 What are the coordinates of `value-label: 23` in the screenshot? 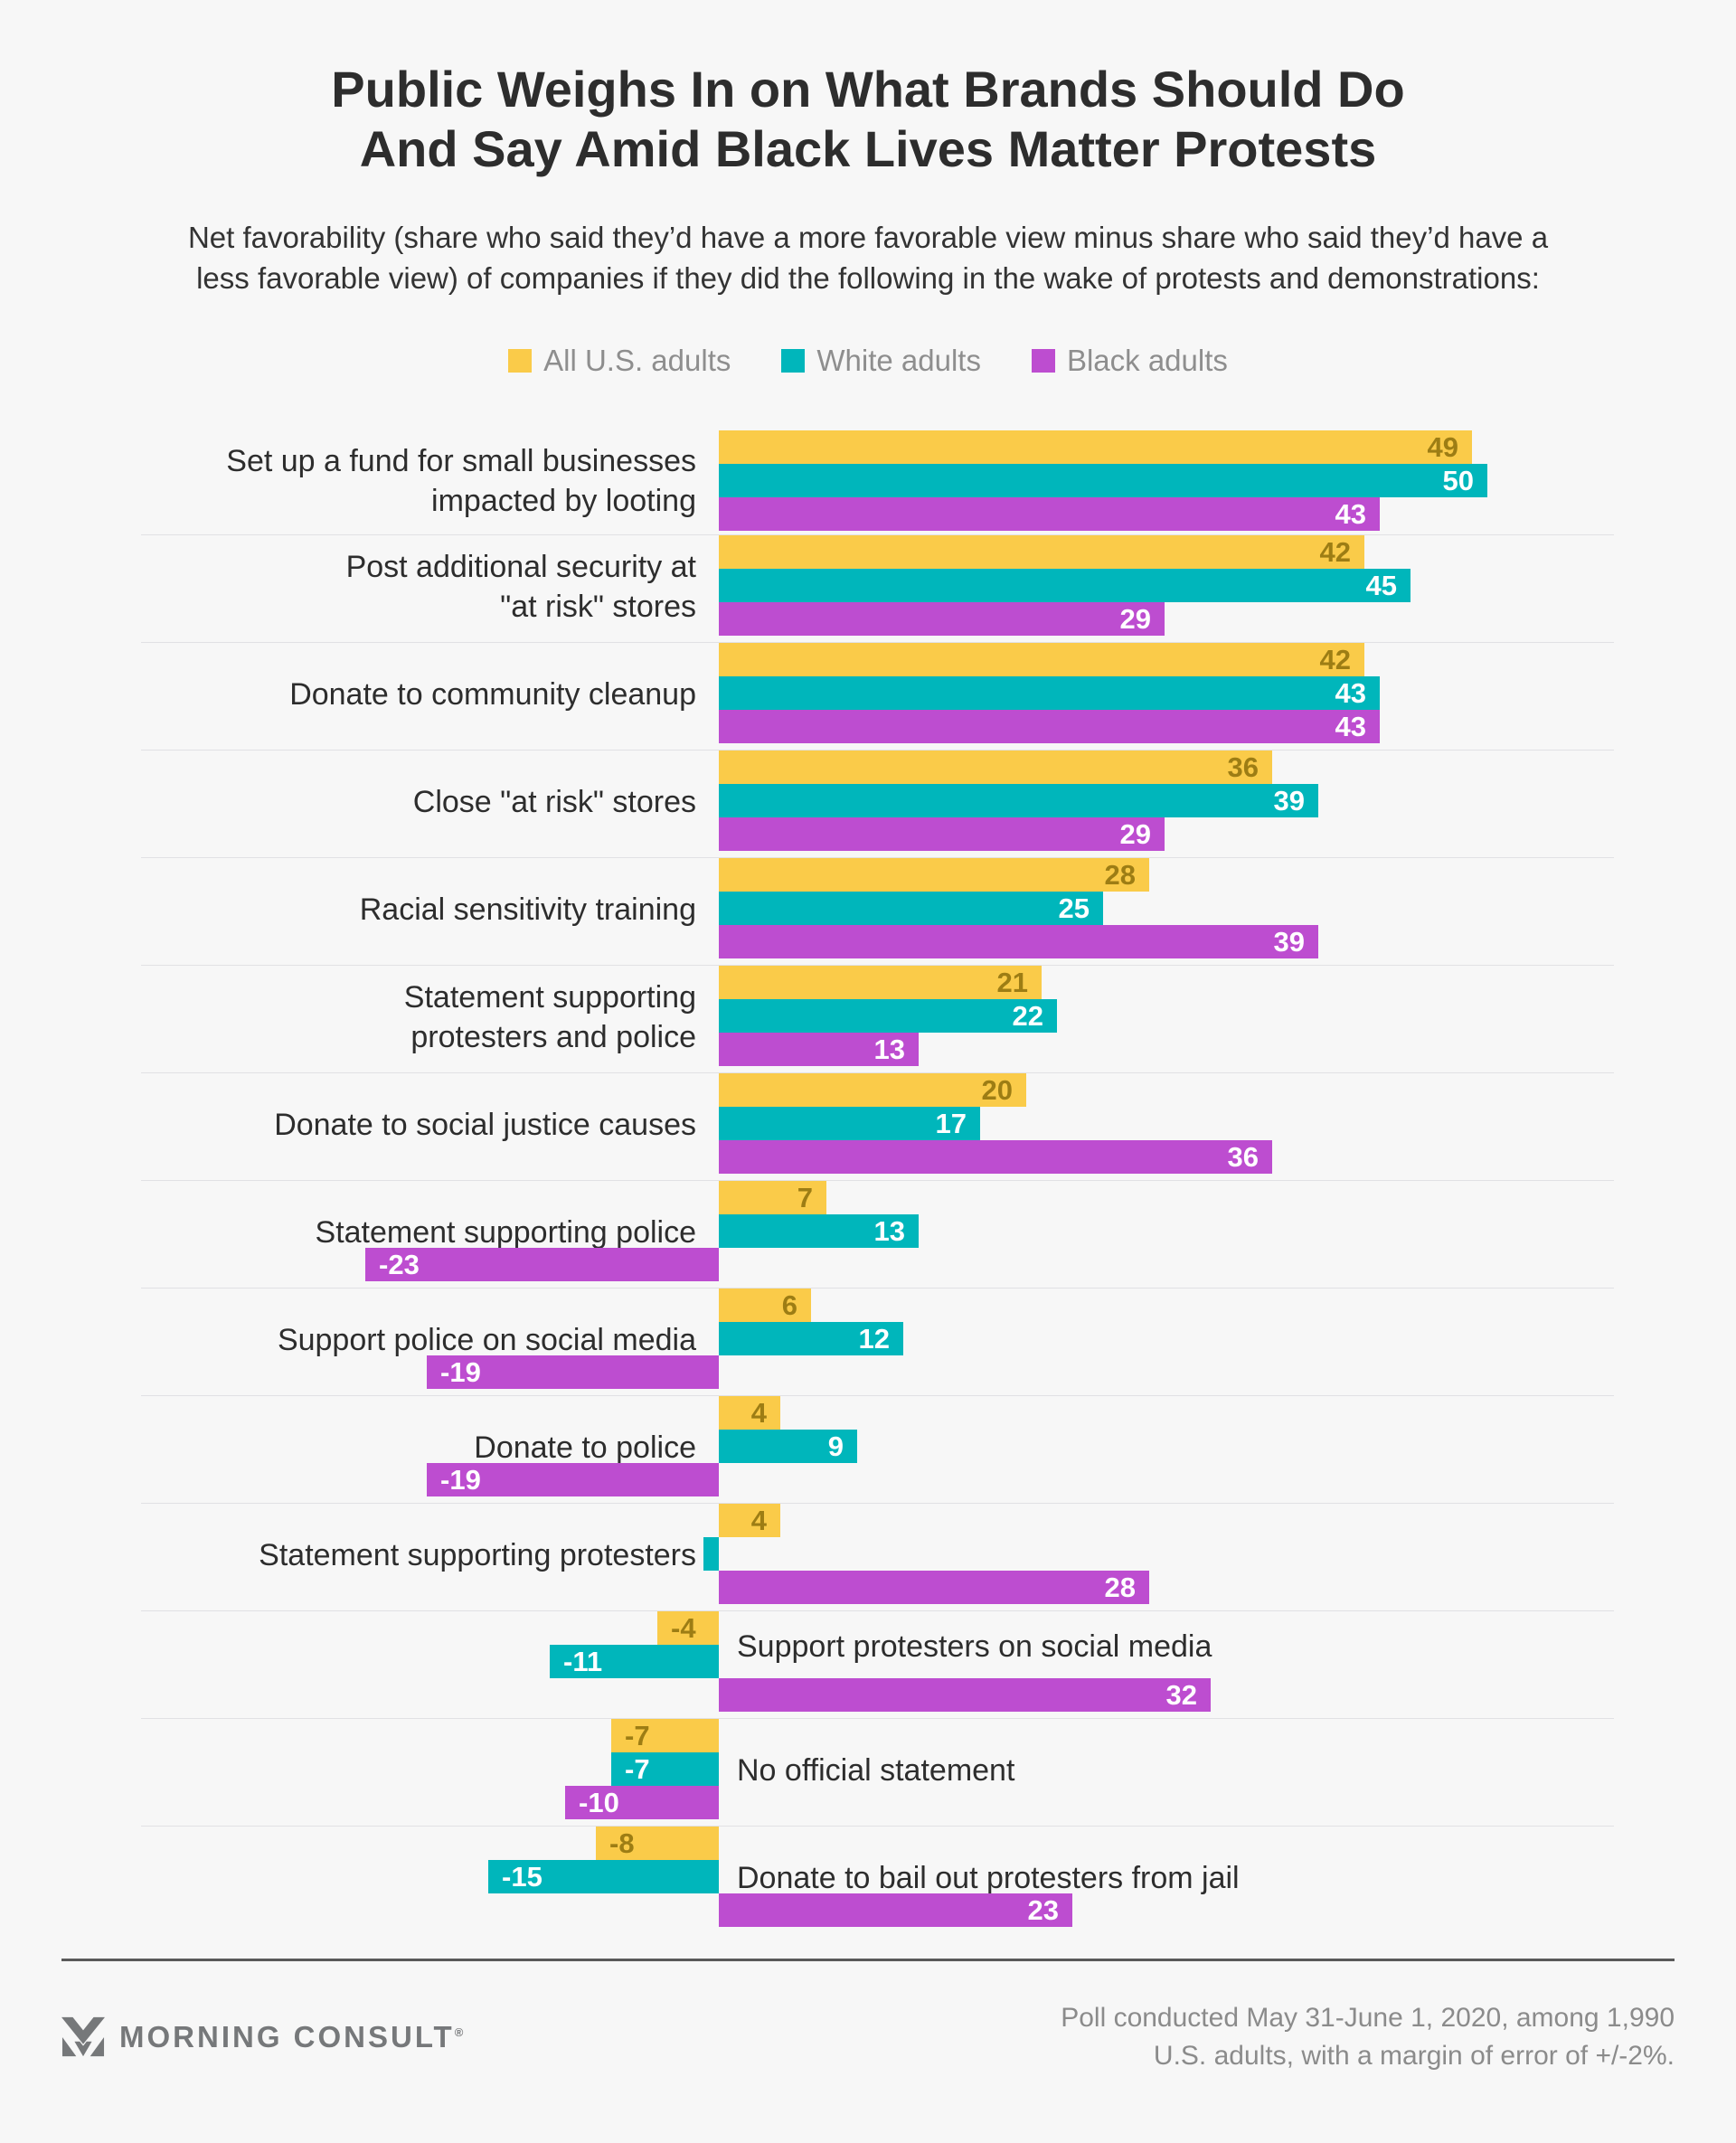 It's located at (1043, 1910).